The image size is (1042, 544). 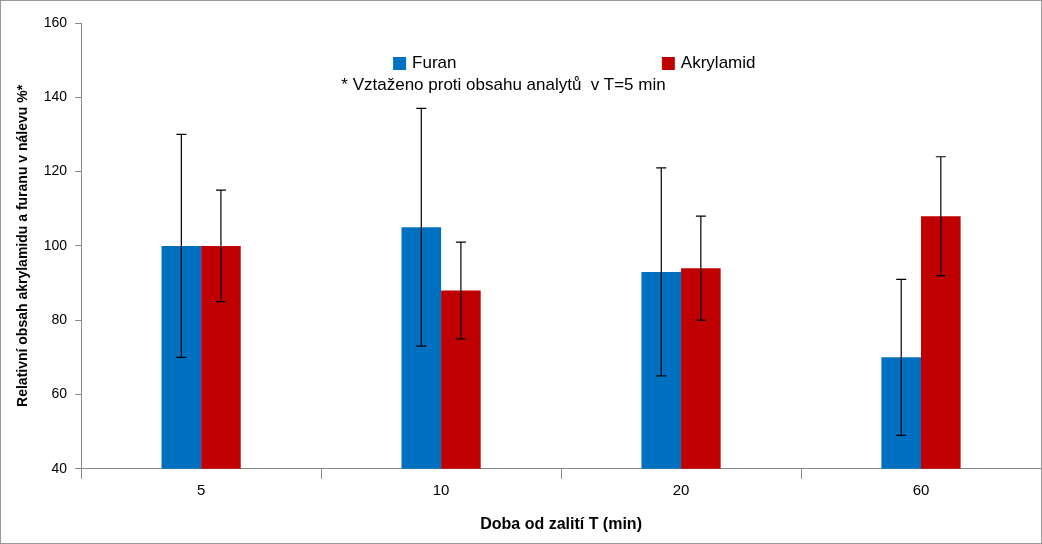 I want to click on y-tick-label: 40, so click(x=59, y=467).